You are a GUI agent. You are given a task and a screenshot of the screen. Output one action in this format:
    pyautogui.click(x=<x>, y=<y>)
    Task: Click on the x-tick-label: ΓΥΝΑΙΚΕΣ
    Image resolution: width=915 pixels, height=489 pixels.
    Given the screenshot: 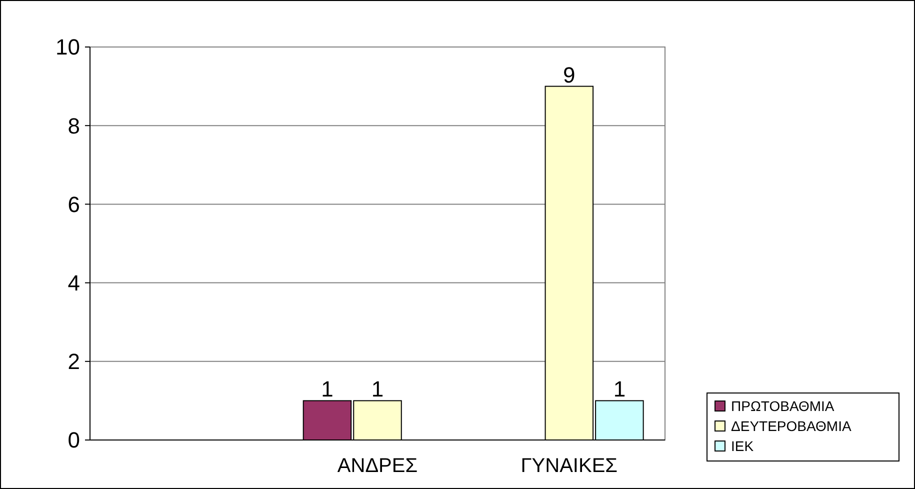 What is the action you would take?
    pyautogui.click(x=569, y=466)
    